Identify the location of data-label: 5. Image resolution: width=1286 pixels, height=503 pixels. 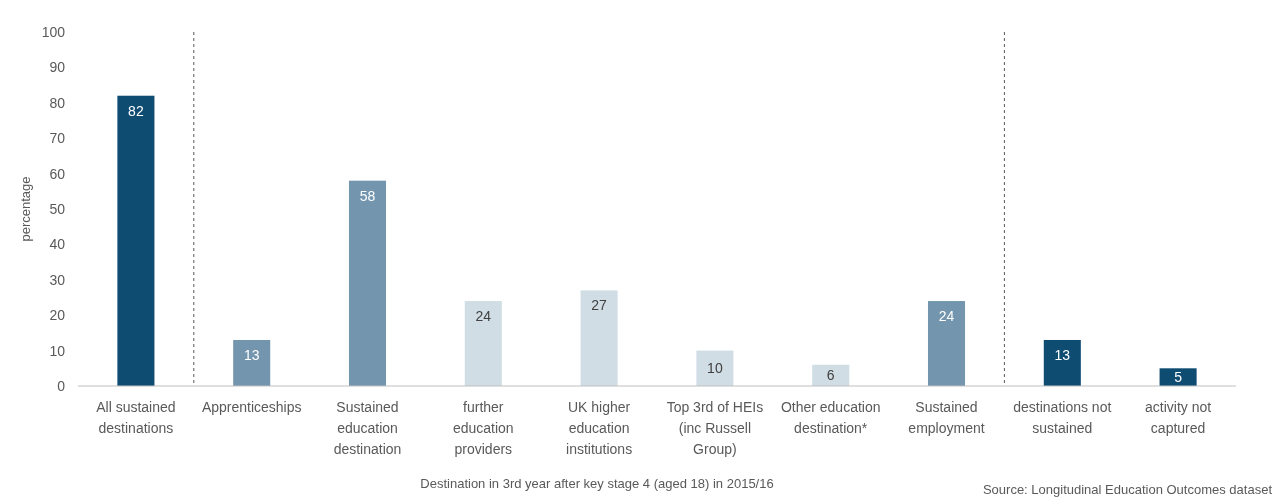
(1178, 377).